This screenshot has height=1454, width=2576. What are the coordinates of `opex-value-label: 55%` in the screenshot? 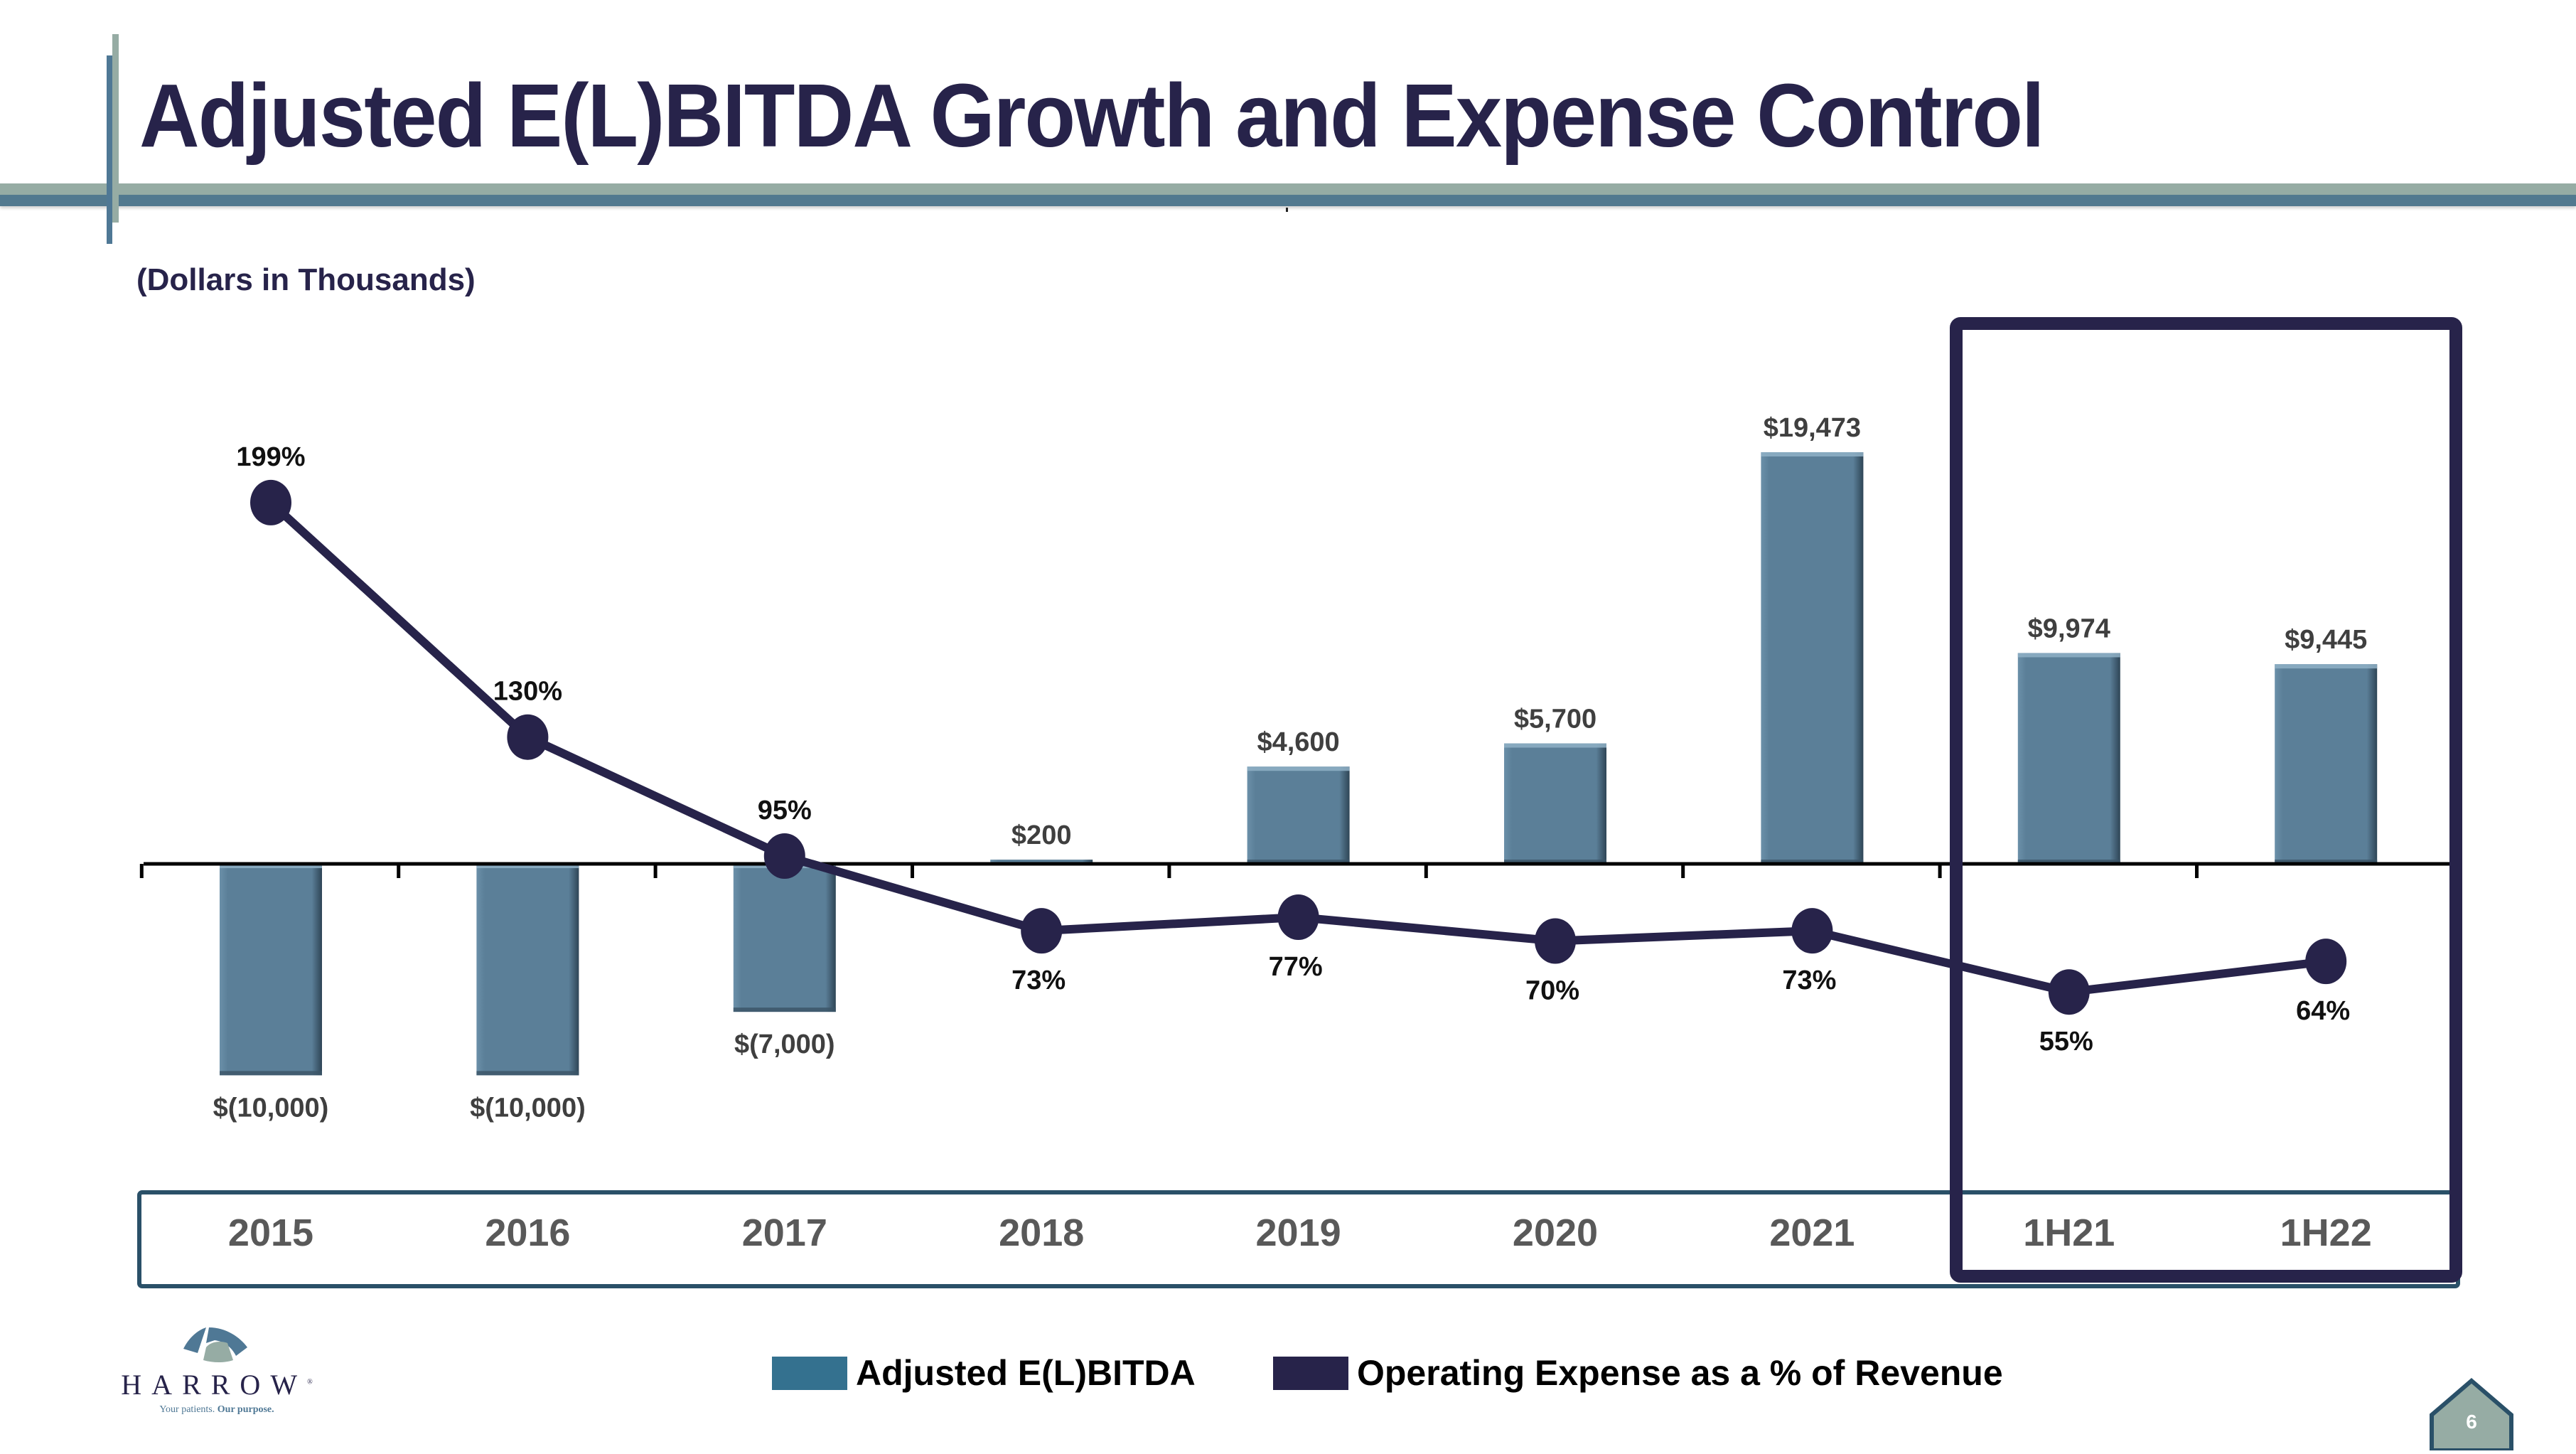 It's located at (2066, 1042).